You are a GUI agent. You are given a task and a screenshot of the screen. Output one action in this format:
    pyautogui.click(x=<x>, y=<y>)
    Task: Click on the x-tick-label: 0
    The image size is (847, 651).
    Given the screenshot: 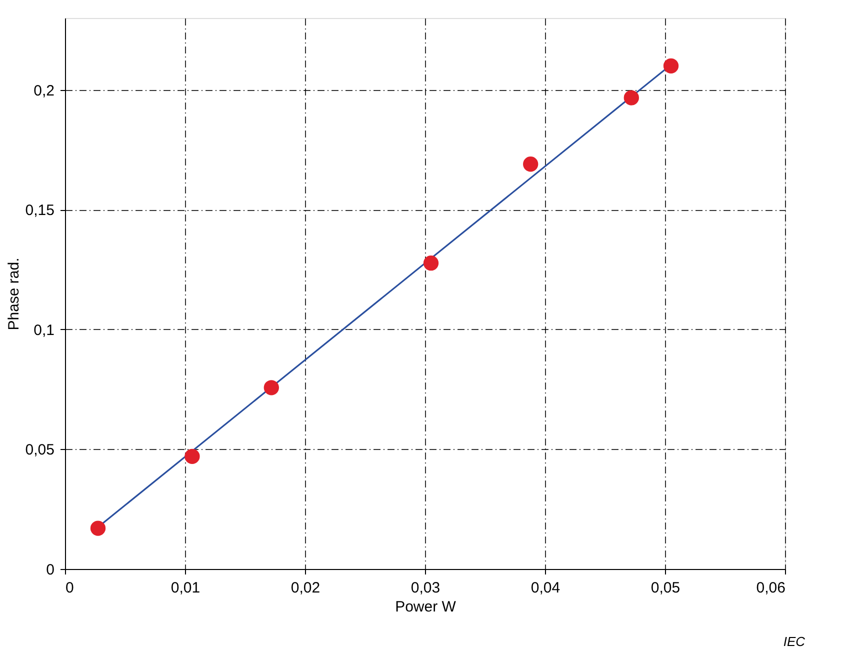 What is the action you would take?
    pyautogui.click(x=70, y=588)
    